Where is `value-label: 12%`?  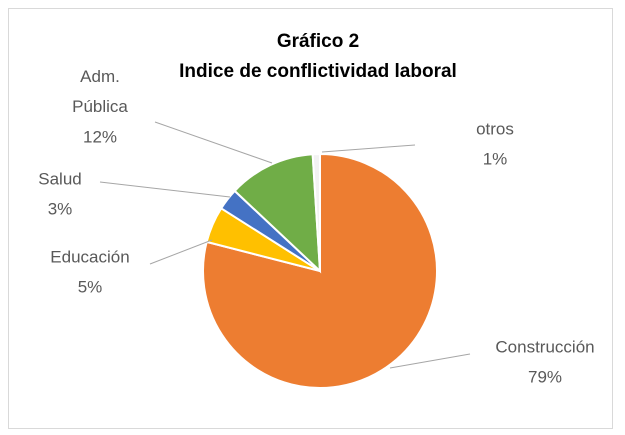 value-label: 12% is located at coordinates (100, 136).